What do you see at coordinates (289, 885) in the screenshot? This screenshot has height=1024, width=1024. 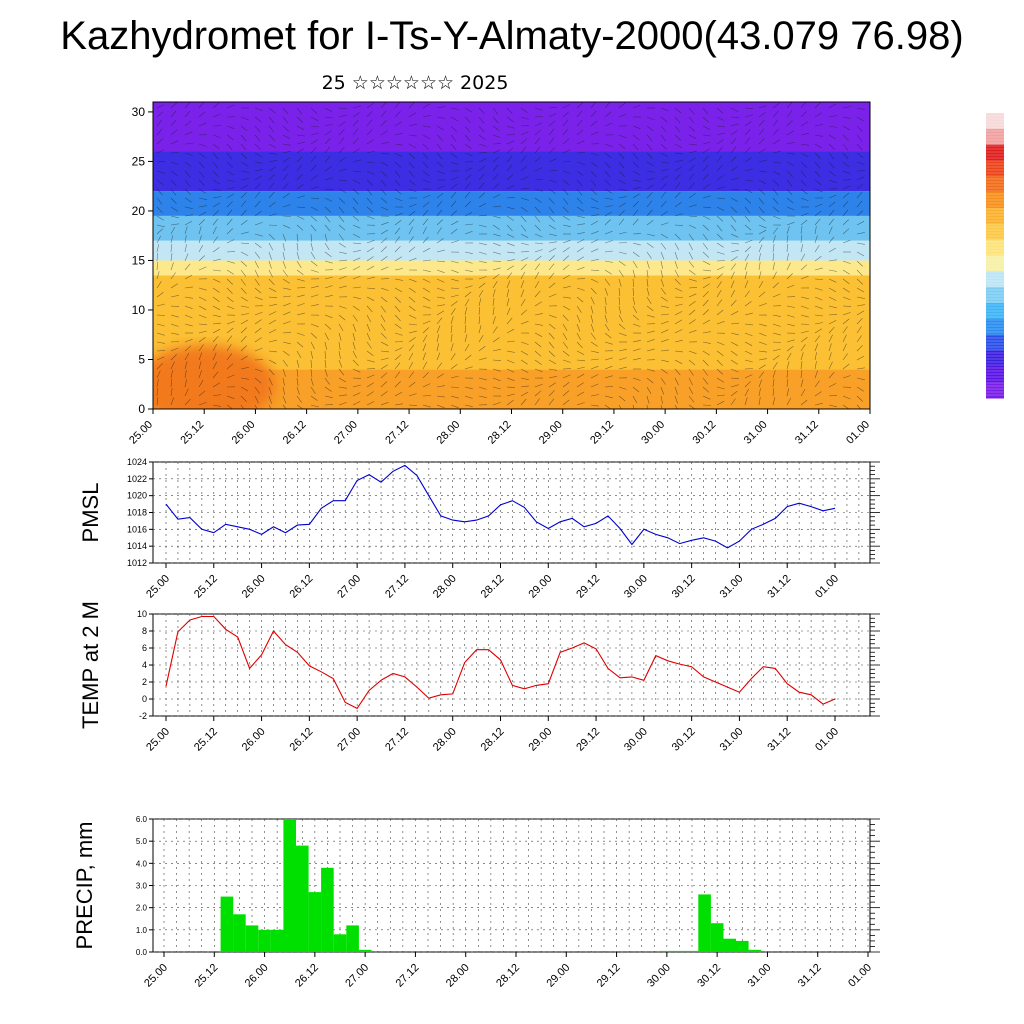 I see `precip-bar` at bounding box center [289, 885].